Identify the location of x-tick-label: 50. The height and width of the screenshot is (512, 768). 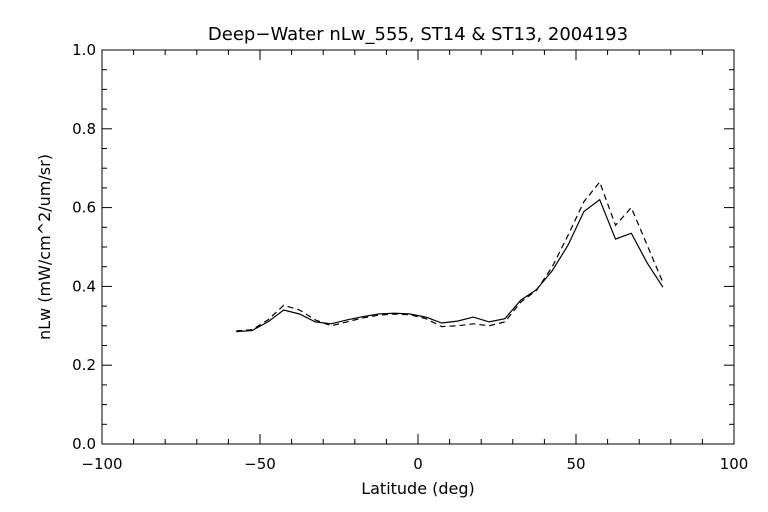
(575, 464).